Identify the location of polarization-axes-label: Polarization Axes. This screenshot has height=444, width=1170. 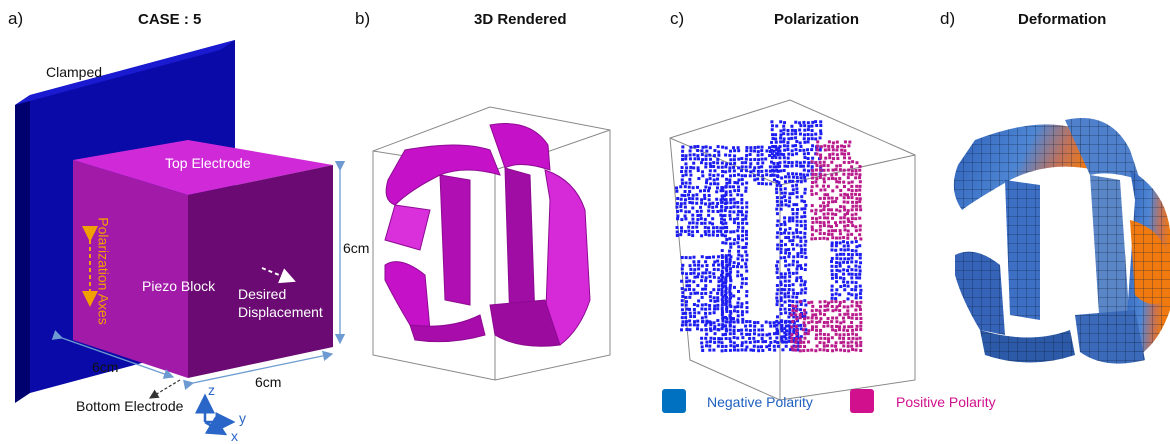
(103, 271).